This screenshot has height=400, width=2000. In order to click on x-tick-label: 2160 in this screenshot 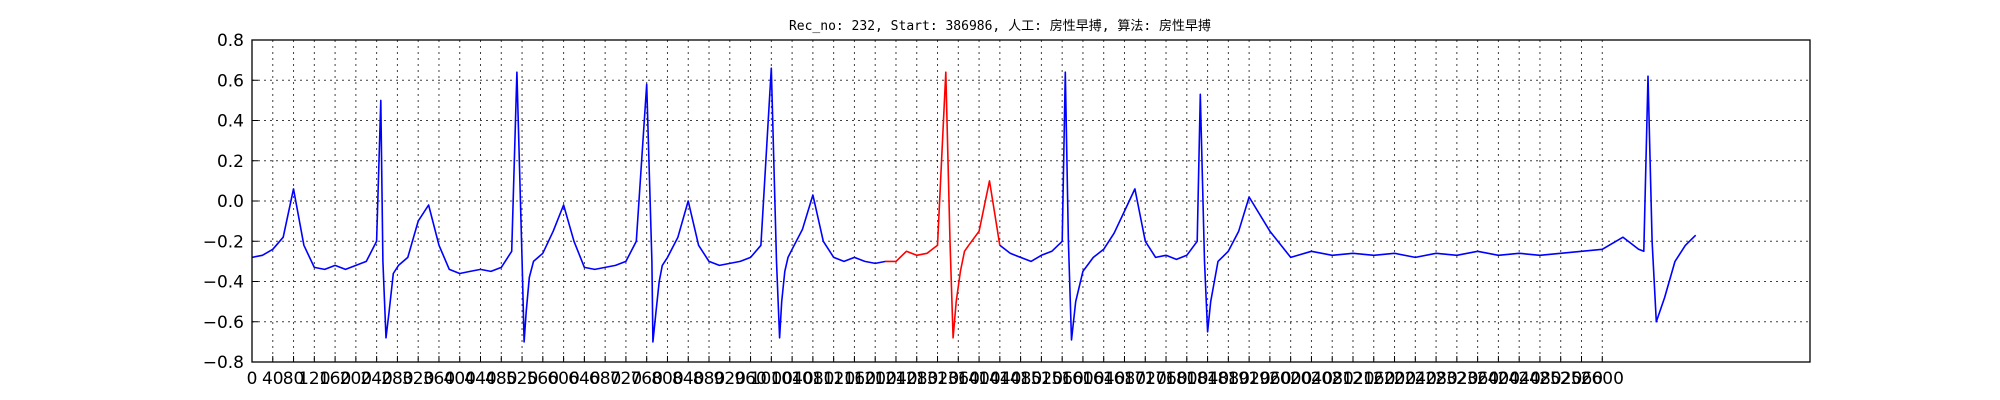, I will do `click(1373, 379)`.